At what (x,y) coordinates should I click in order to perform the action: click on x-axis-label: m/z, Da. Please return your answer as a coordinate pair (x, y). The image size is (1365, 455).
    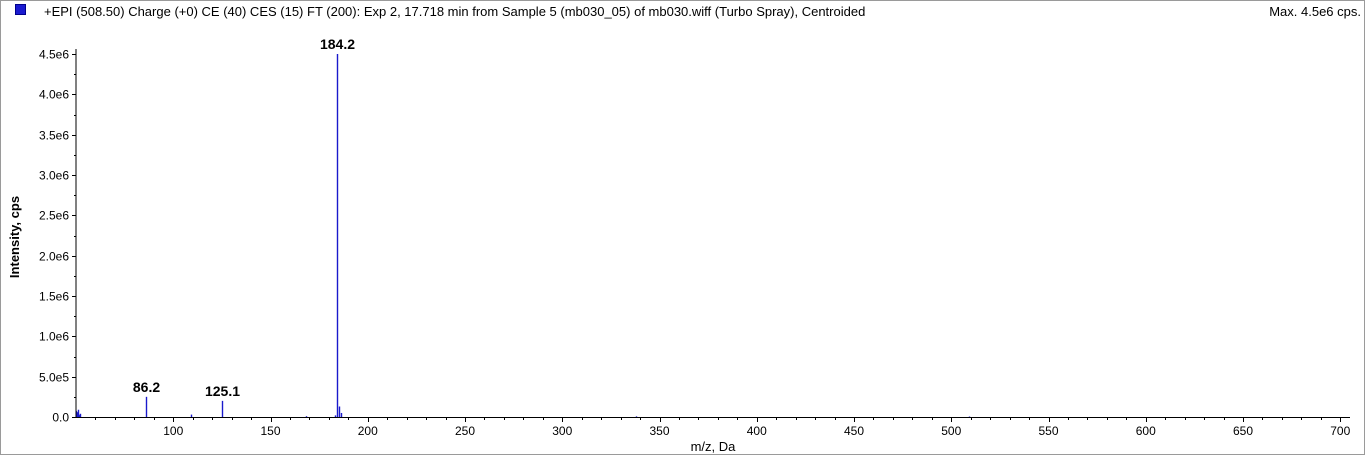
    Looking at the image, I should click on (714, 446).